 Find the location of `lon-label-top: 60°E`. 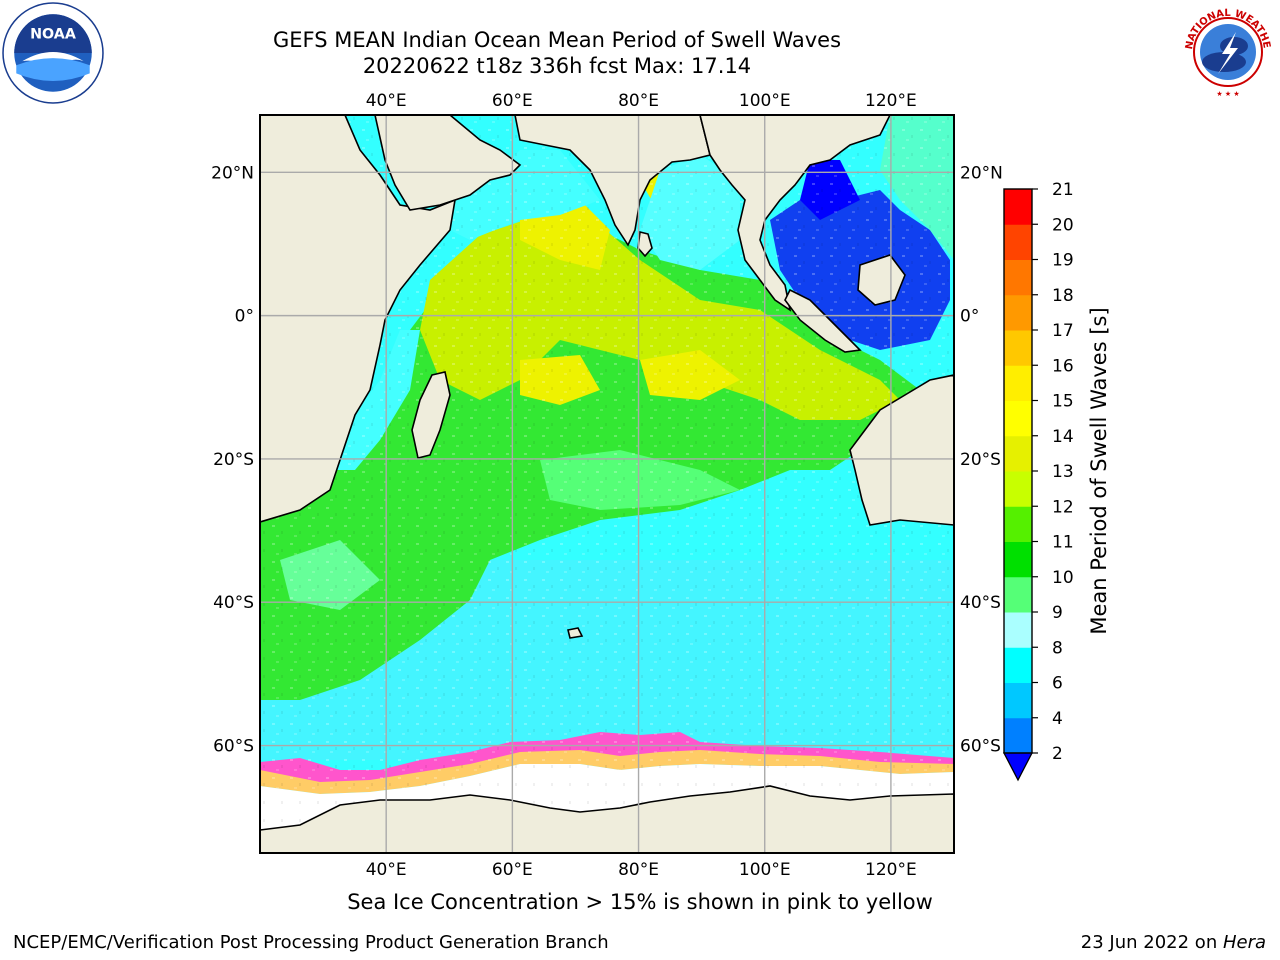

lon-label-top: 60°E is located at coordinates (512, 101).